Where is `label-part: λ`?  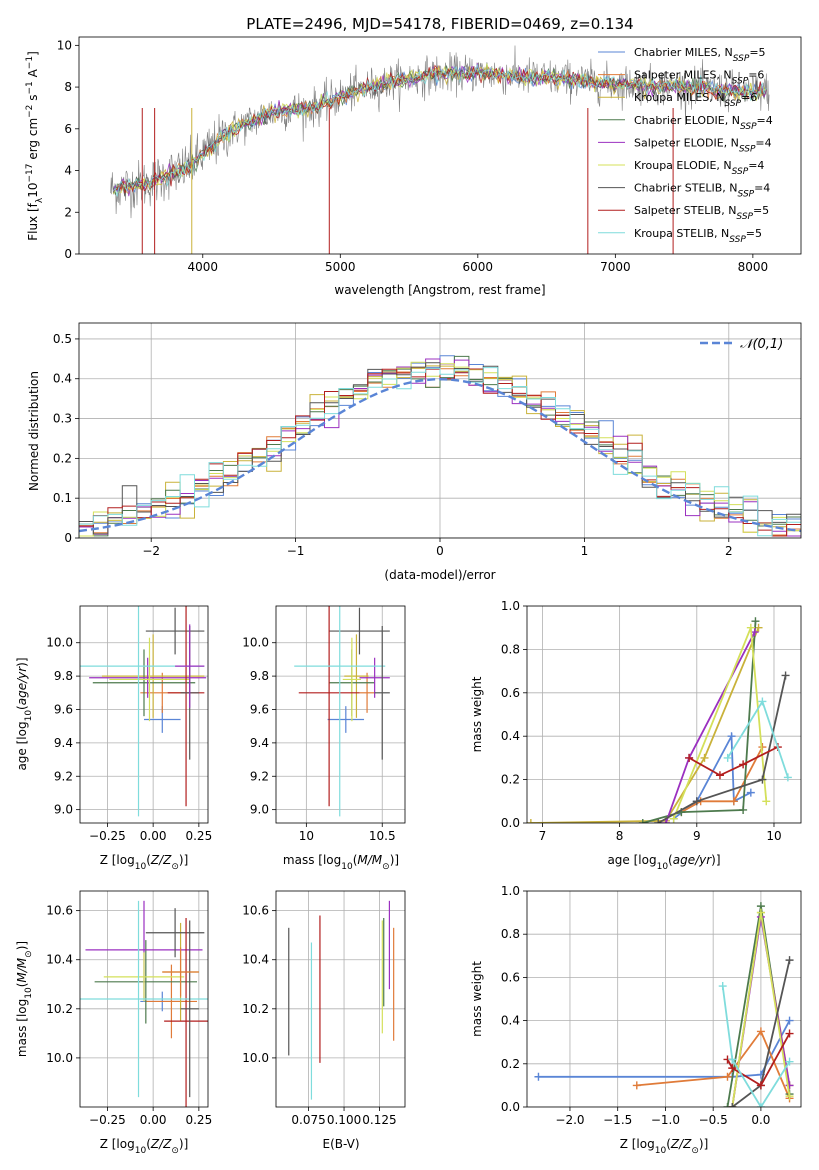 label-part: λ is located at coordinates (40, 200).